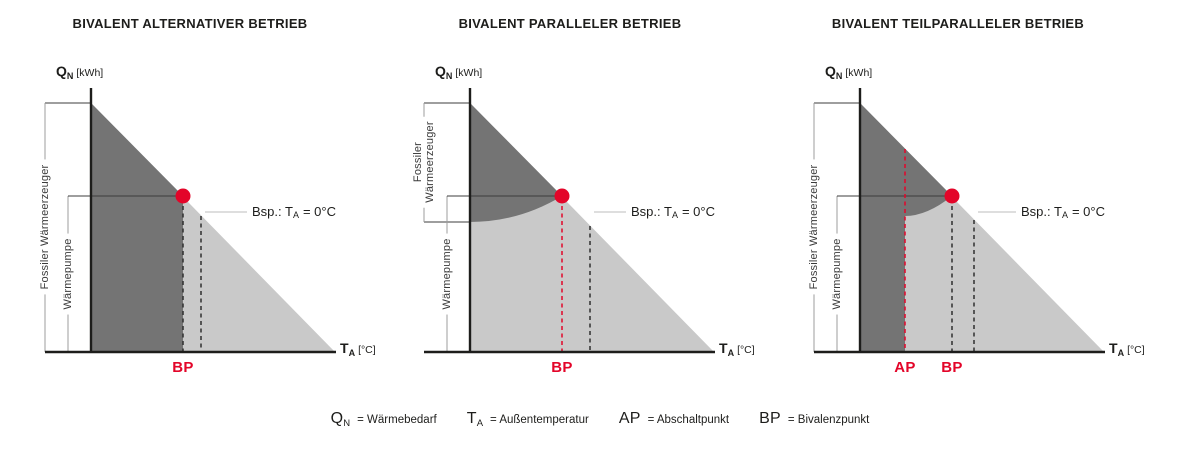 The image size is (1200, 469). Describe the element at coordinates (905, 367) in the screenshot. I see `cutoff-point-label: AP` at that location.